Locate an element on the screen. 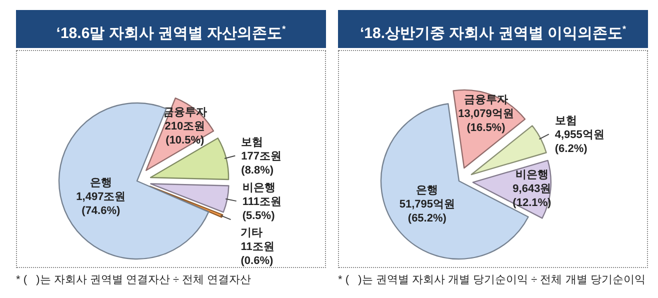 The height and width of the screenshot is (298, 658). slice-label: 기타 is located at coordinates (251, 233).